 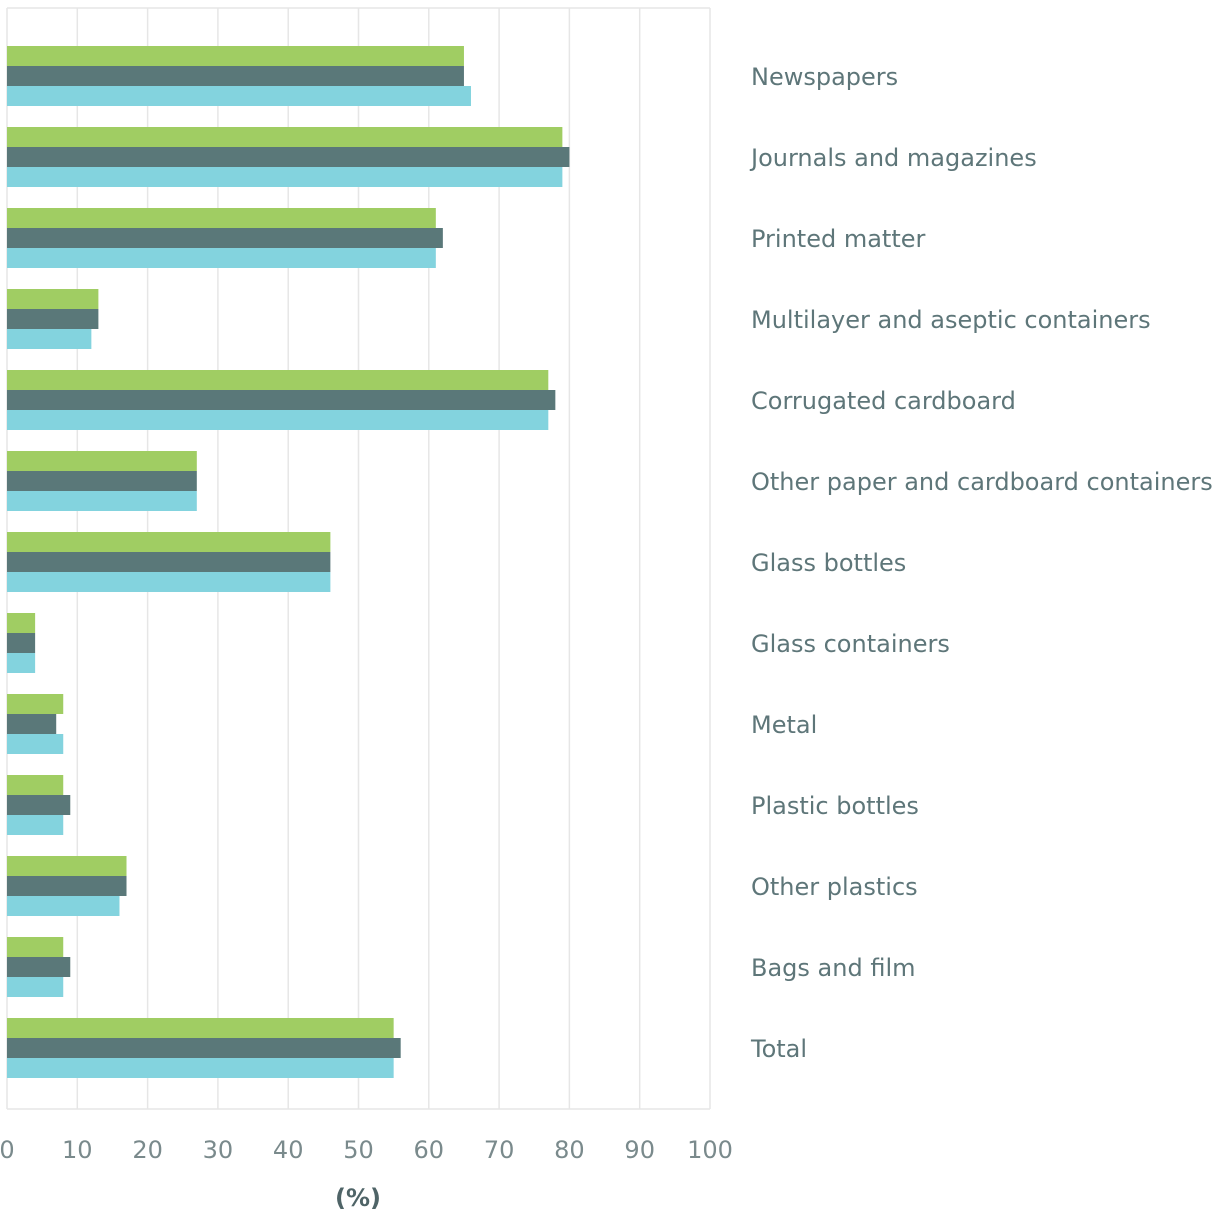 I want to click on category-label: Total, so click(x=778, y=1049).